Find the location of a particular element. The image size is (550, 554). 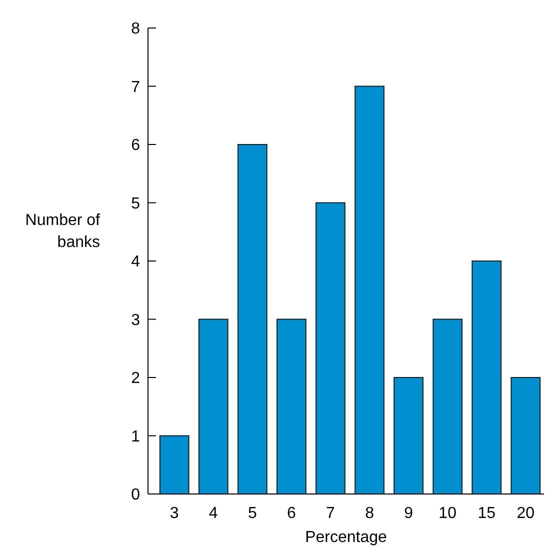

x-tick-label: 5 is located at coordinates (252, 513).